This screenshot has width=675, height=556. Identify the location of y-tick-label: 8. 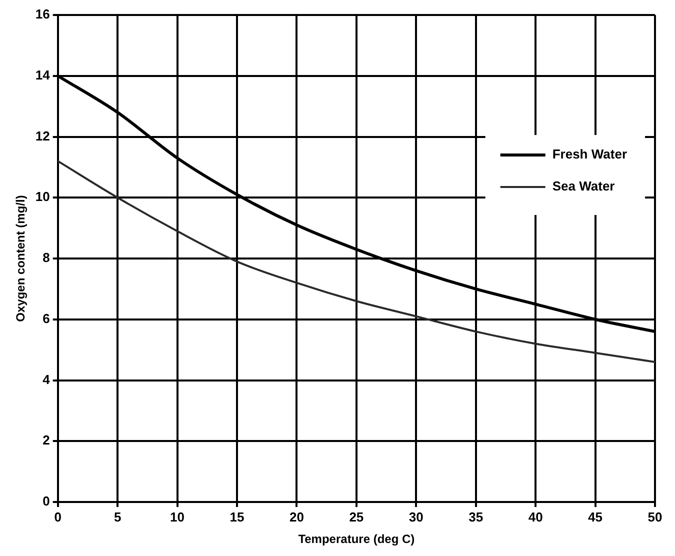
(46, 258).